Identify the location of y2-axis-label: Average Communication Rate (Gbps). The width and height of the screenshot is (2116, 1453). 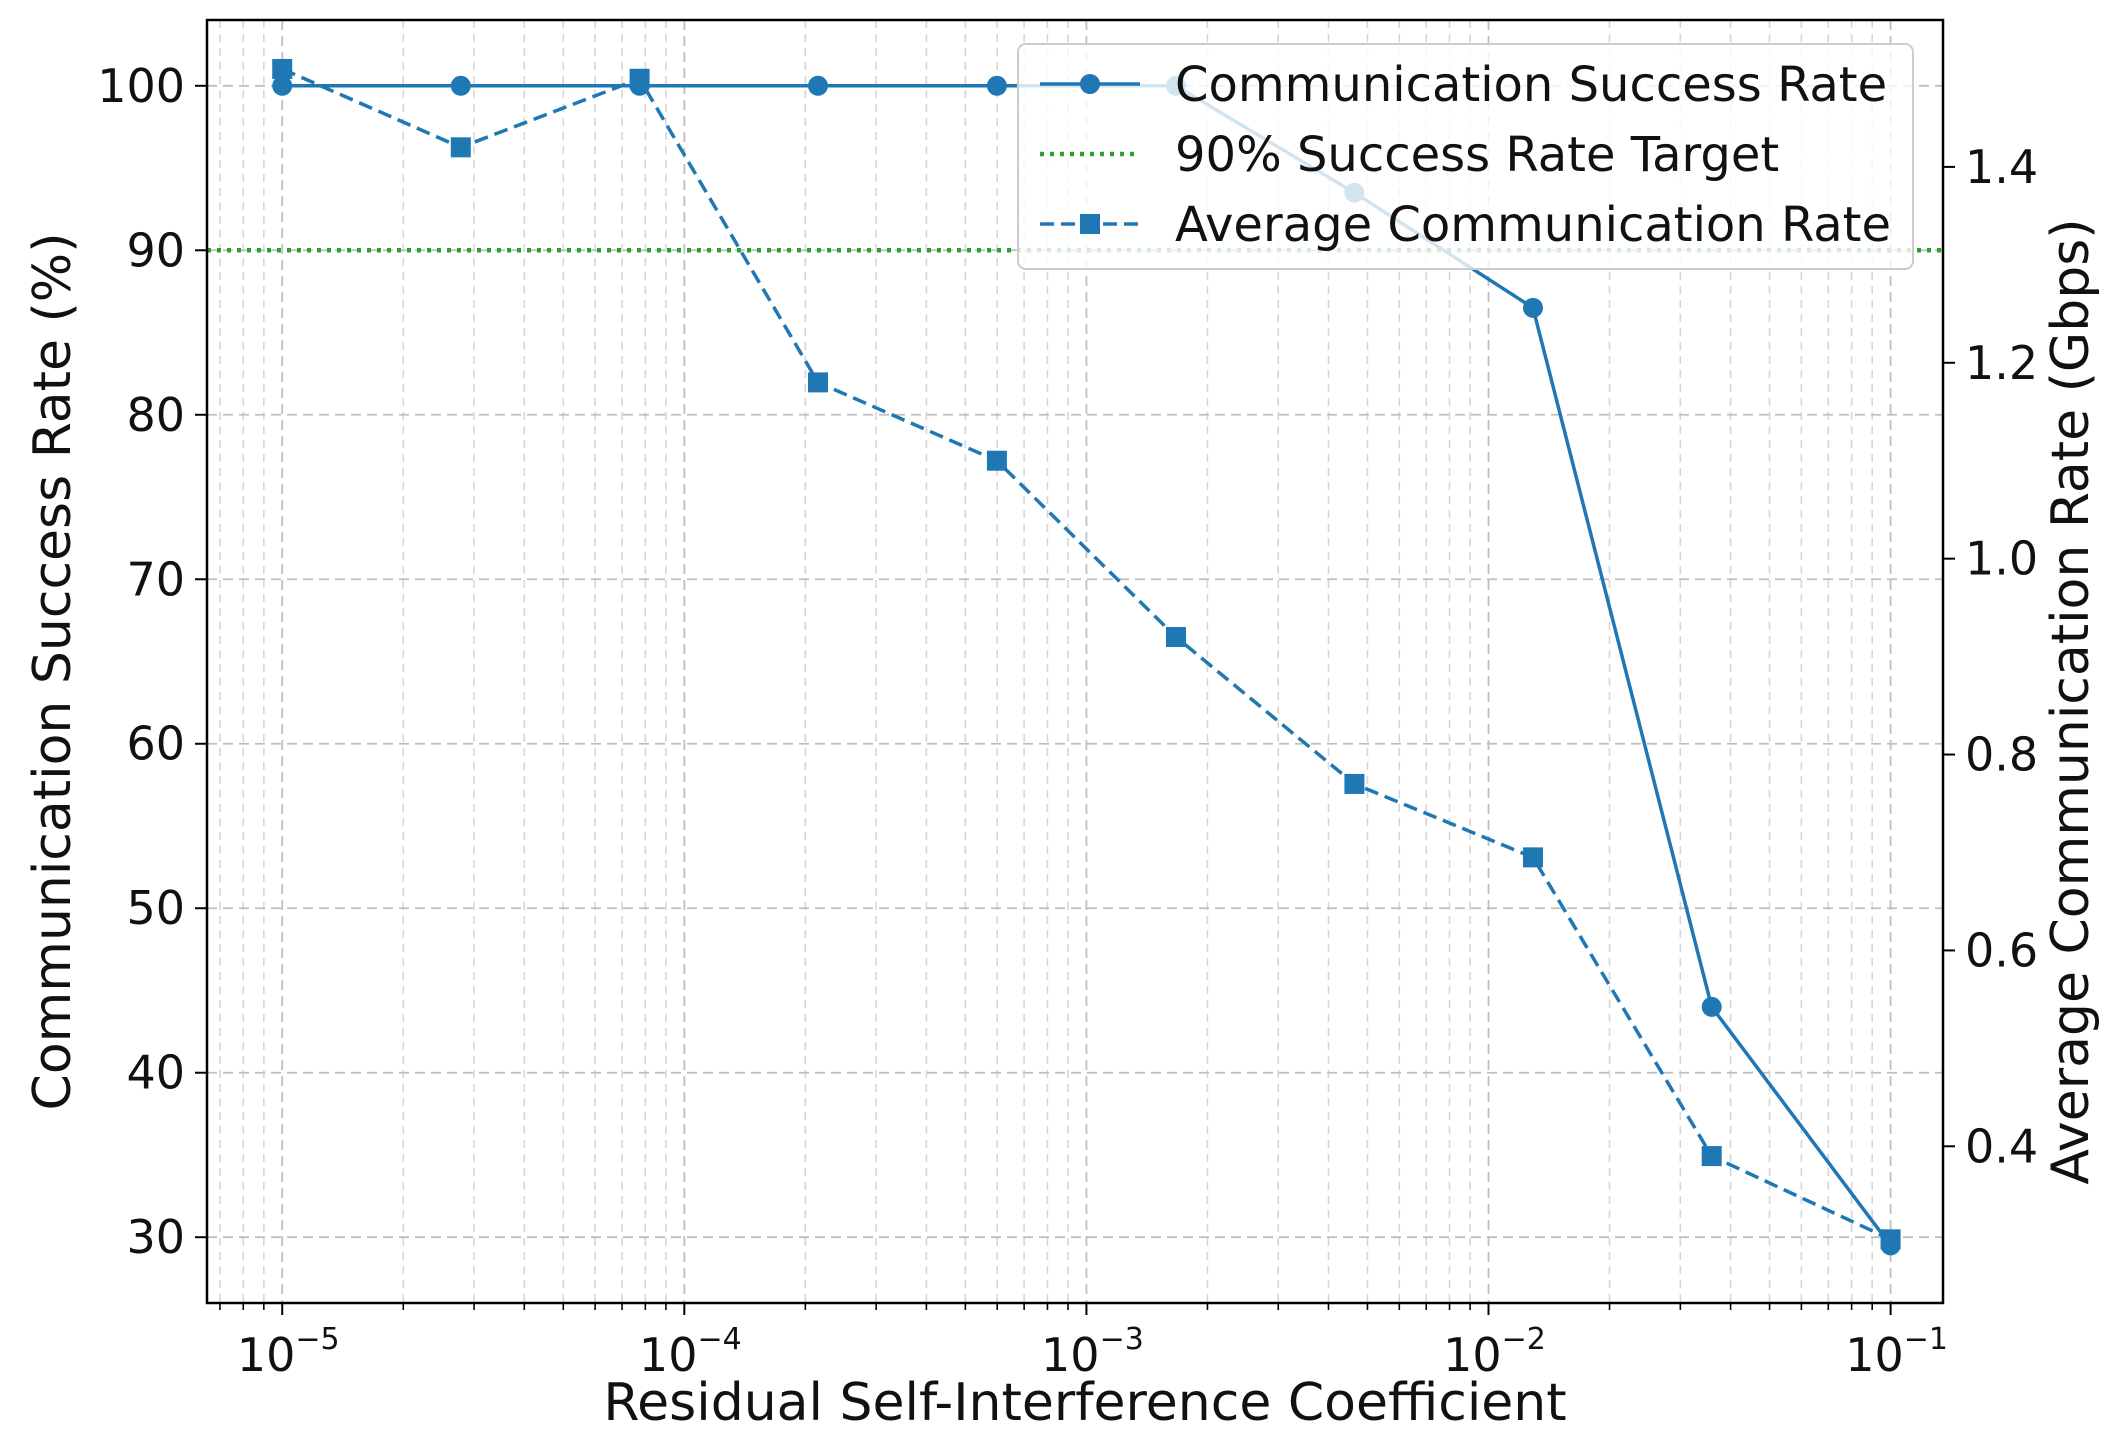
(2071, 701).